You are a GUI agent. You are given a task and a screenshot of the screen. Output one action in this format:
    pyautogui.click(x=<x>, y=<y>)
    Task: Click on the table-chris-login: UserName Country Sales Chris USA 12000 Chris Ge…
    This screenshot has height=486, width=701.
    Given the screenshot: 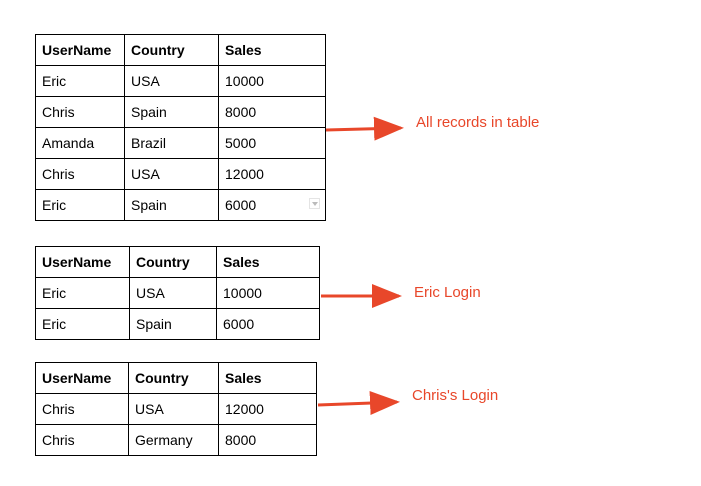 What is the action you would take?
    pyautogui.click(x=176, y=409)
    